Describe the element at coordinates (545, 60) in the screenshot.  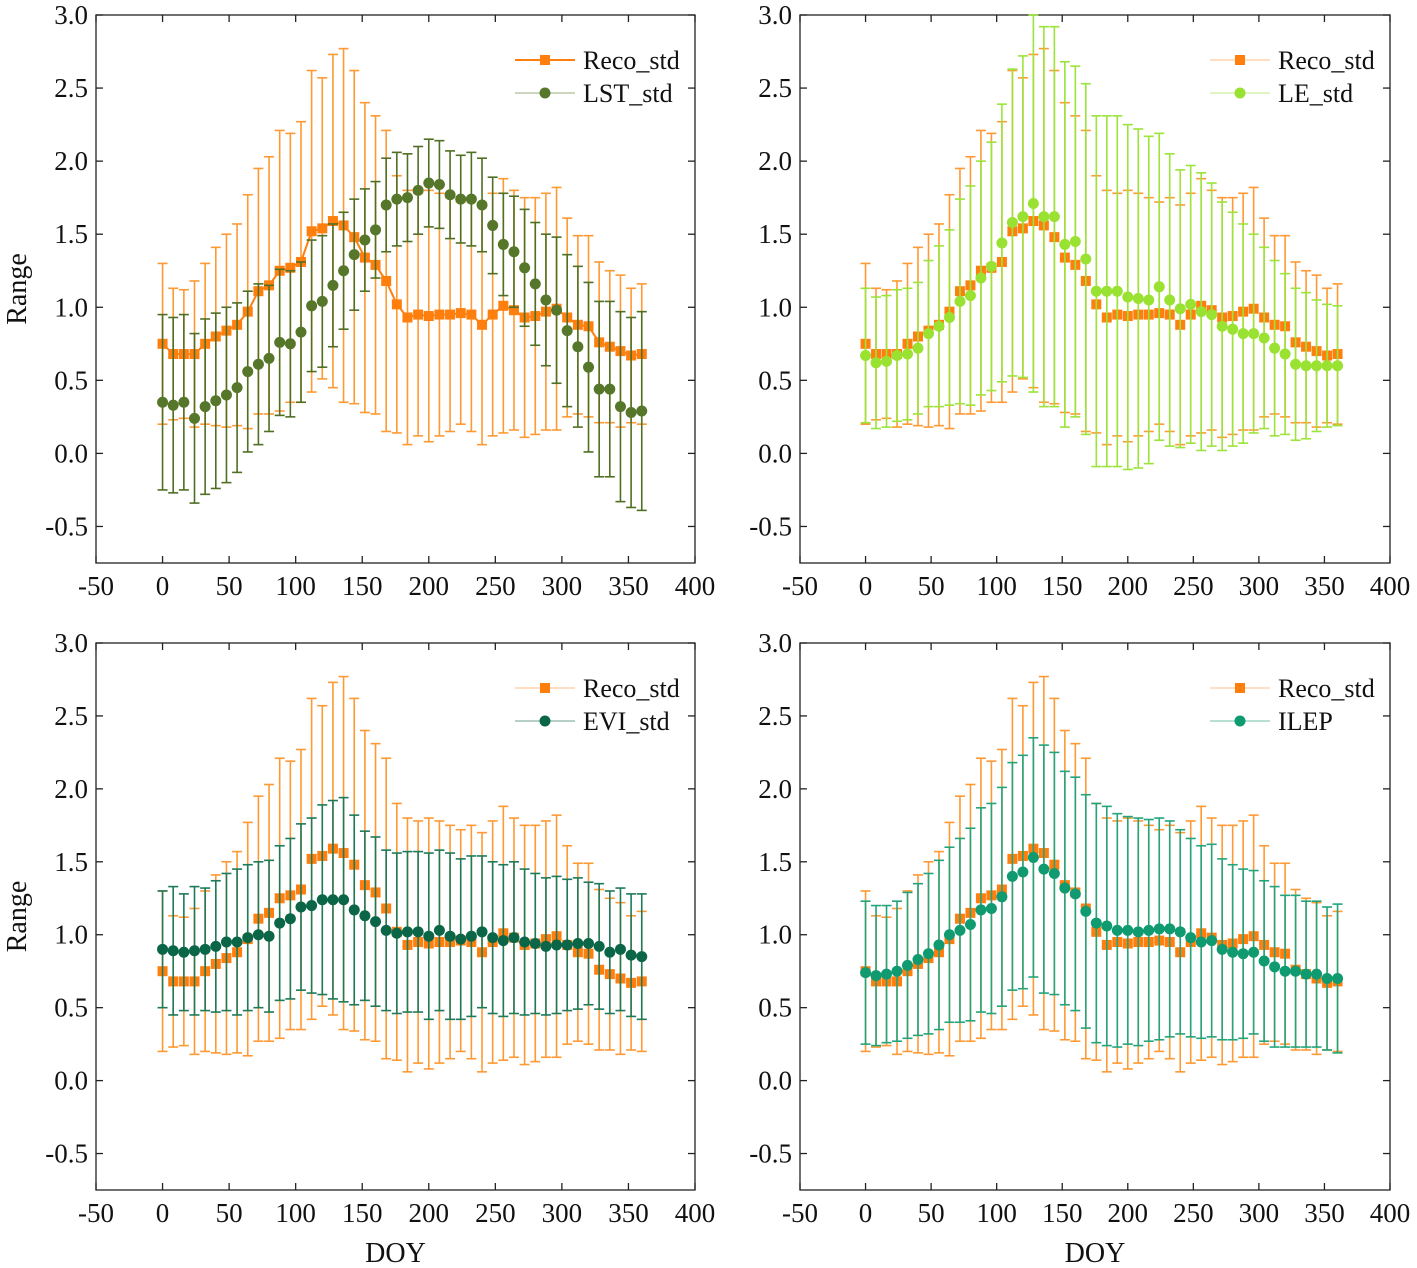
I see `legend-marker-square` at that location.